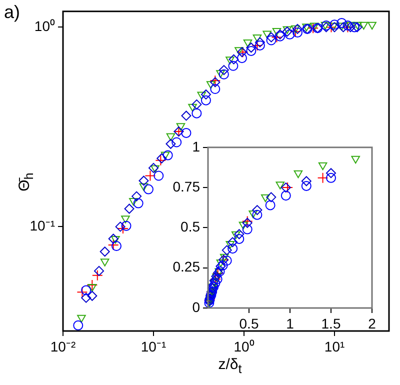 The image size is (400, 385). I want to click on x-tick-label: 0.5, so click(249, 323).